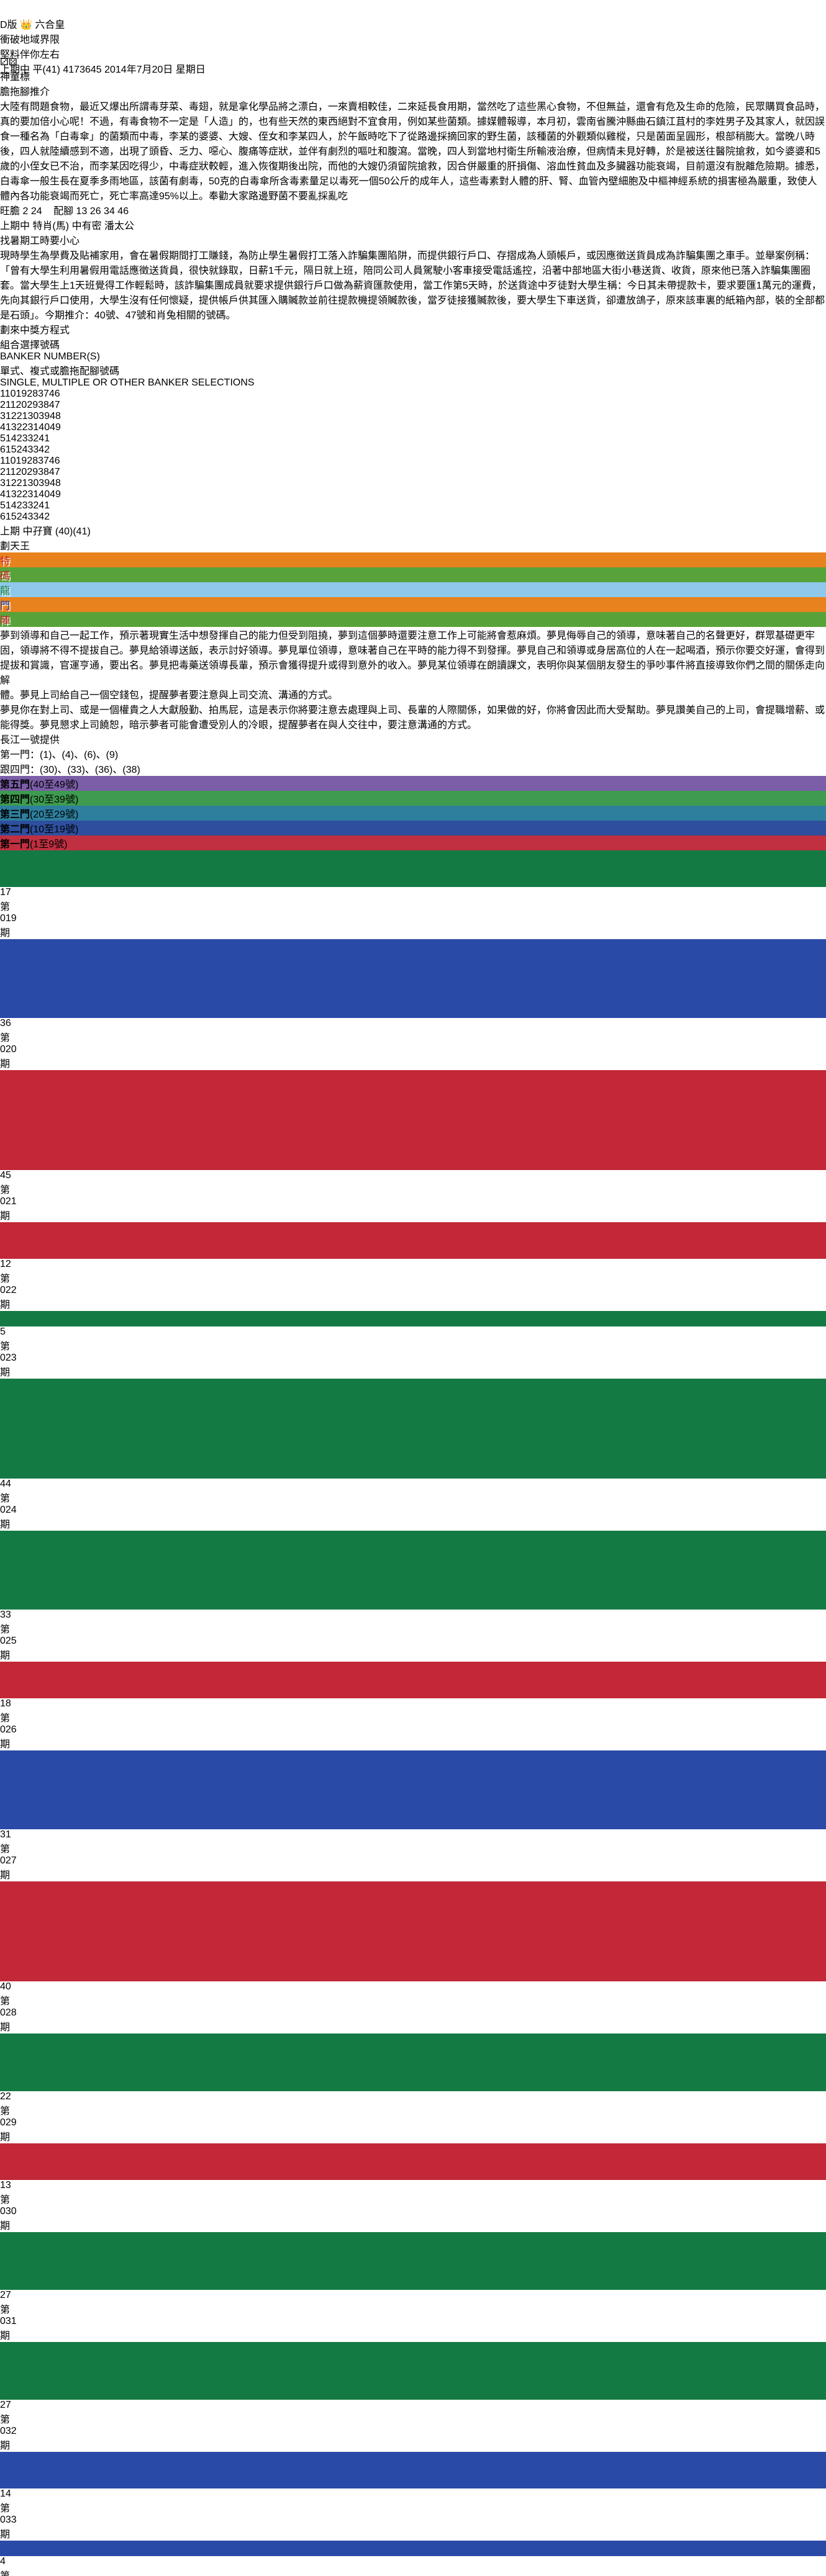 The image size is (826, 2576). What do you see at coordinates (33, 483) in the screenshot?
I see `slip-number: 30` at bounding box center [33, 483].